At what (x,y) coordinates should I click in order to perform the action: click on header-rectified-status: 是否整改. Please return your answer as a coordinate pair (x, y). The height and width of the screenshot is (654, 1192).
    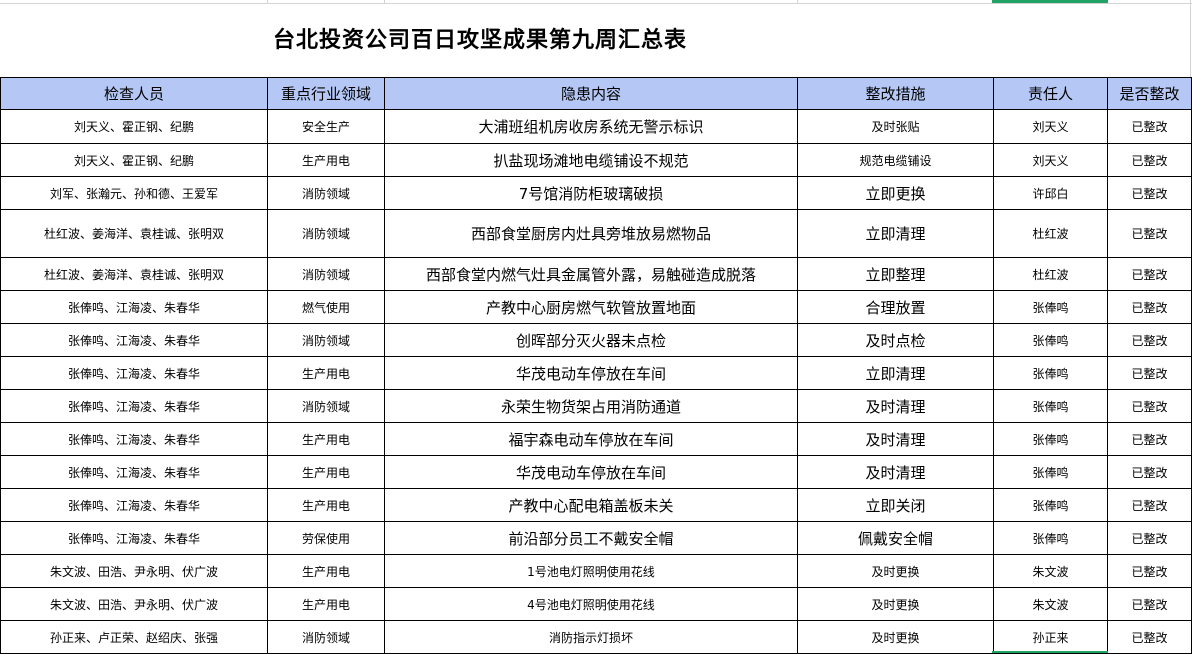
    Looking at the image, I should click on (1149, 93).